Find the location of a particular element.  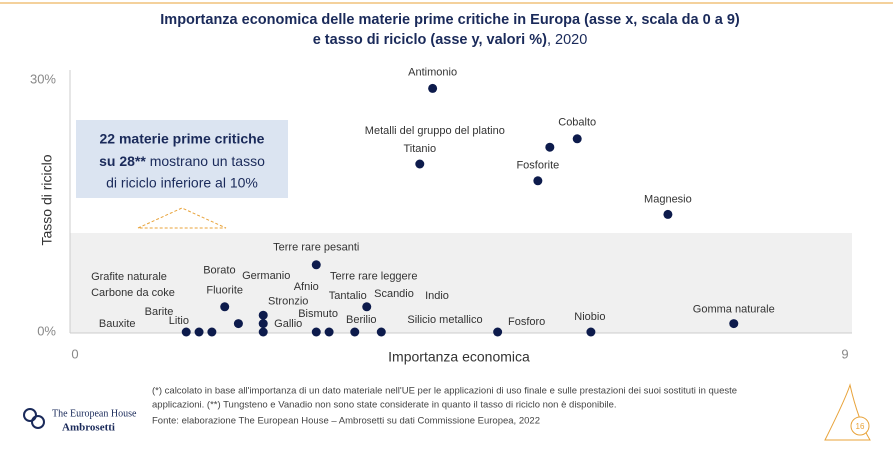

point-label: Tantalio is located at coordinates (348, 296).